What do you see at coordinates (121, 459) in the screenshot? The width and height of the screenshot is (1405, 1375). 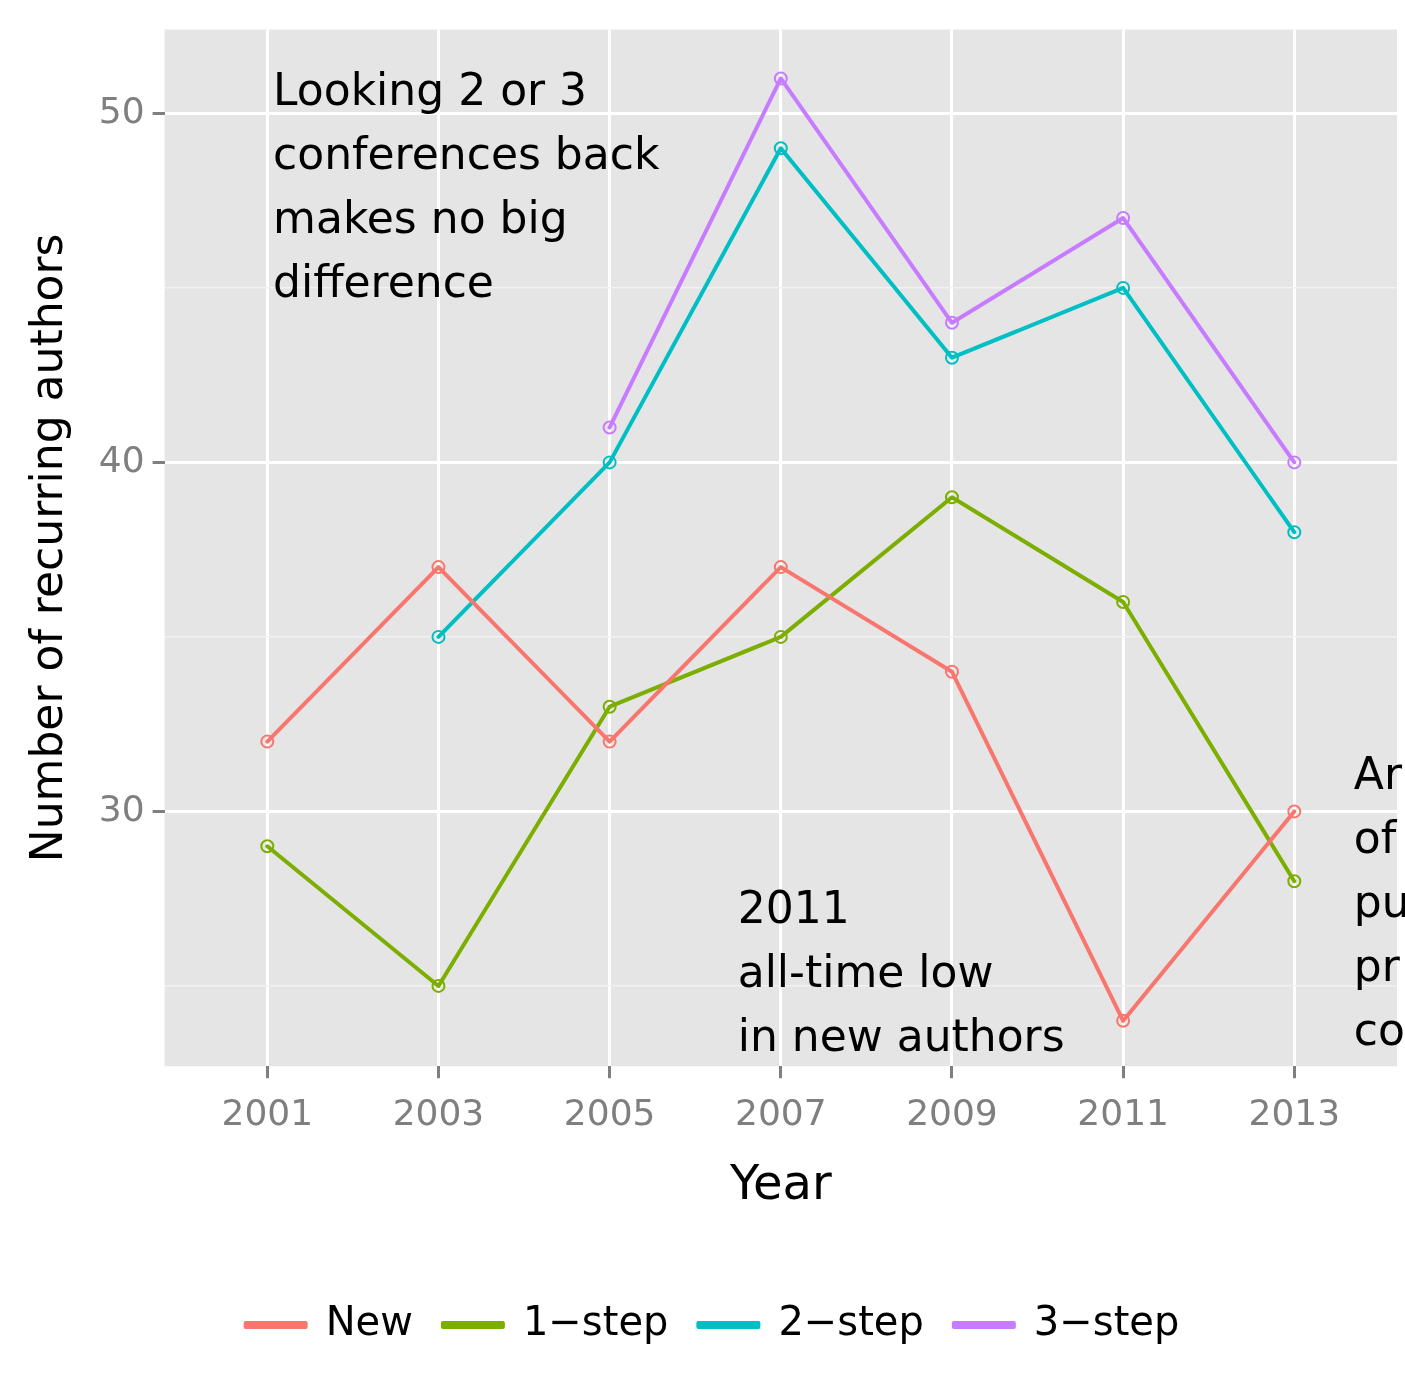 I see `y-tick-label: 40` at bounding box center [121, 459].